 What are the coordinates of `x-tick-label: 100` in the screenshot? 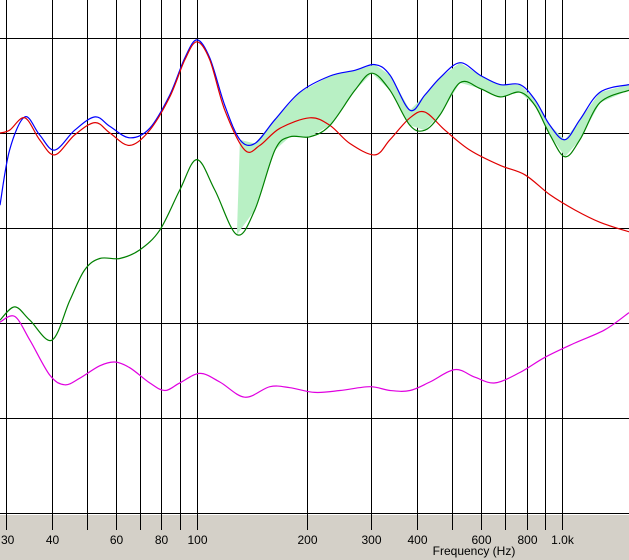 It's located at (197, 540).